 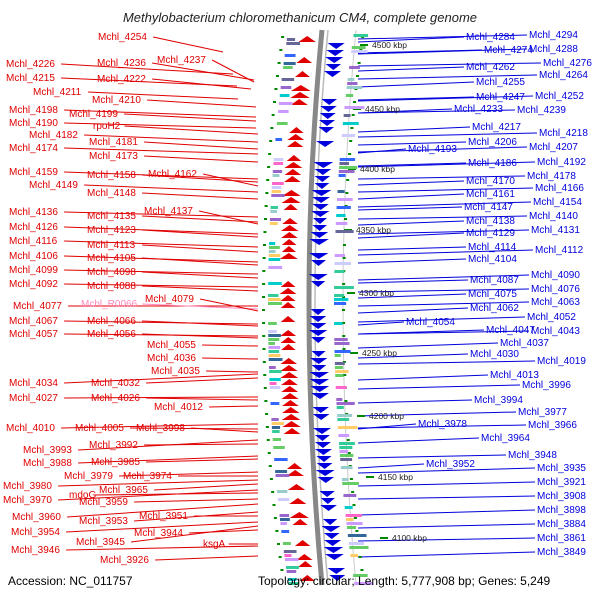 What do you see at coordinates (553, 35) in the screenshot?
I see `gene-label-right: Mchl_4294` at bounding box center [553, 35].